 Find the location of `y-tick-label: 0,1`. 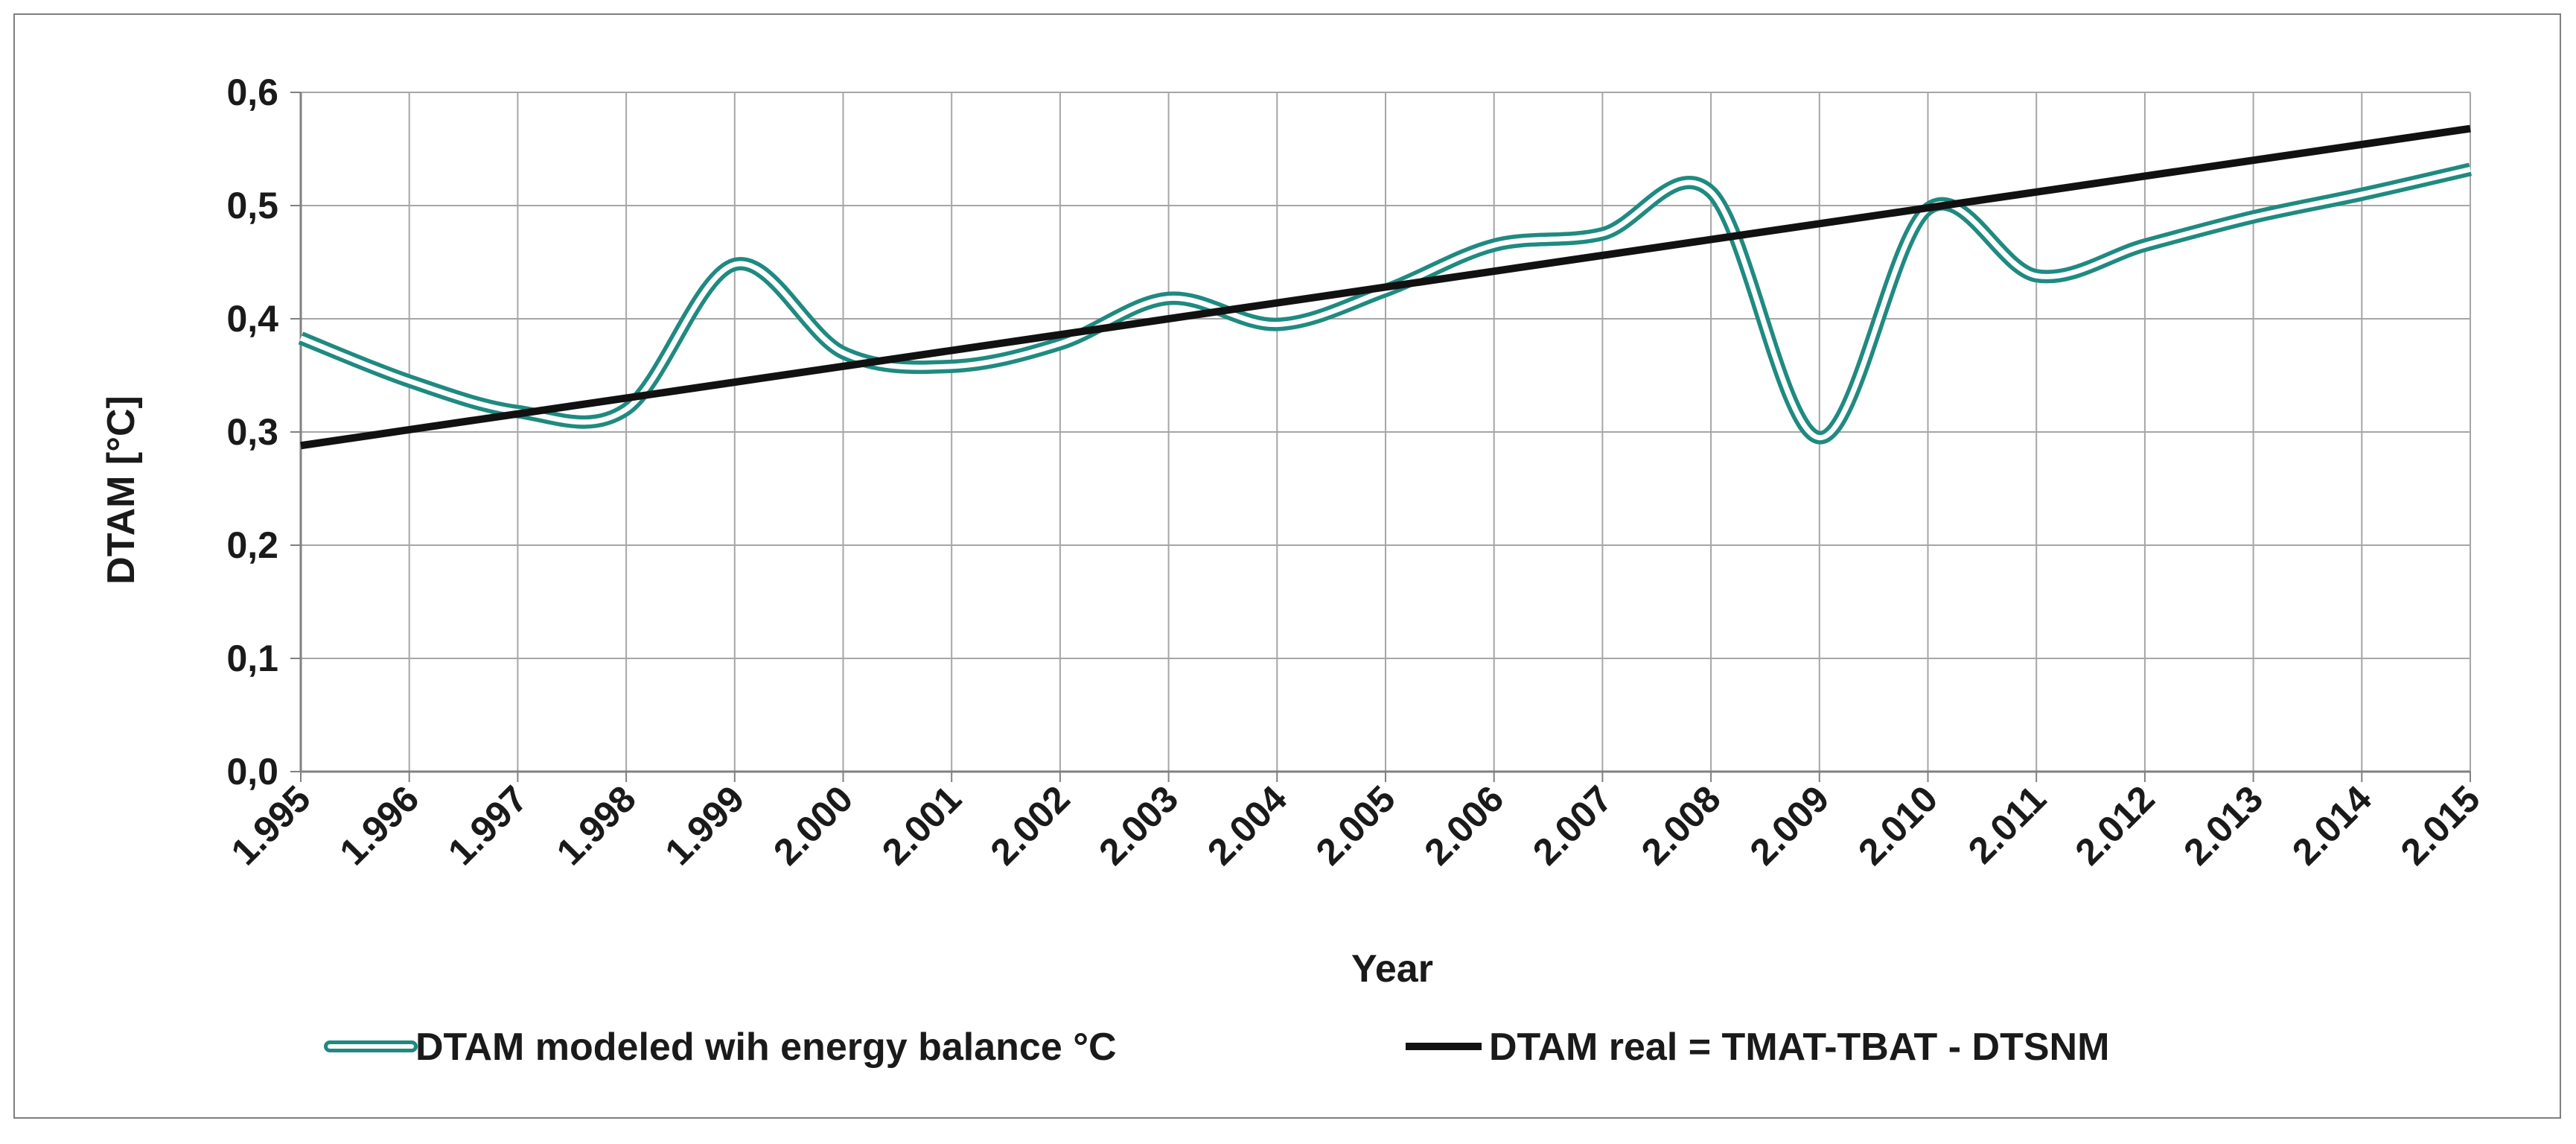

y-tick-label: 0,1 is located at coordinates (252, 658).